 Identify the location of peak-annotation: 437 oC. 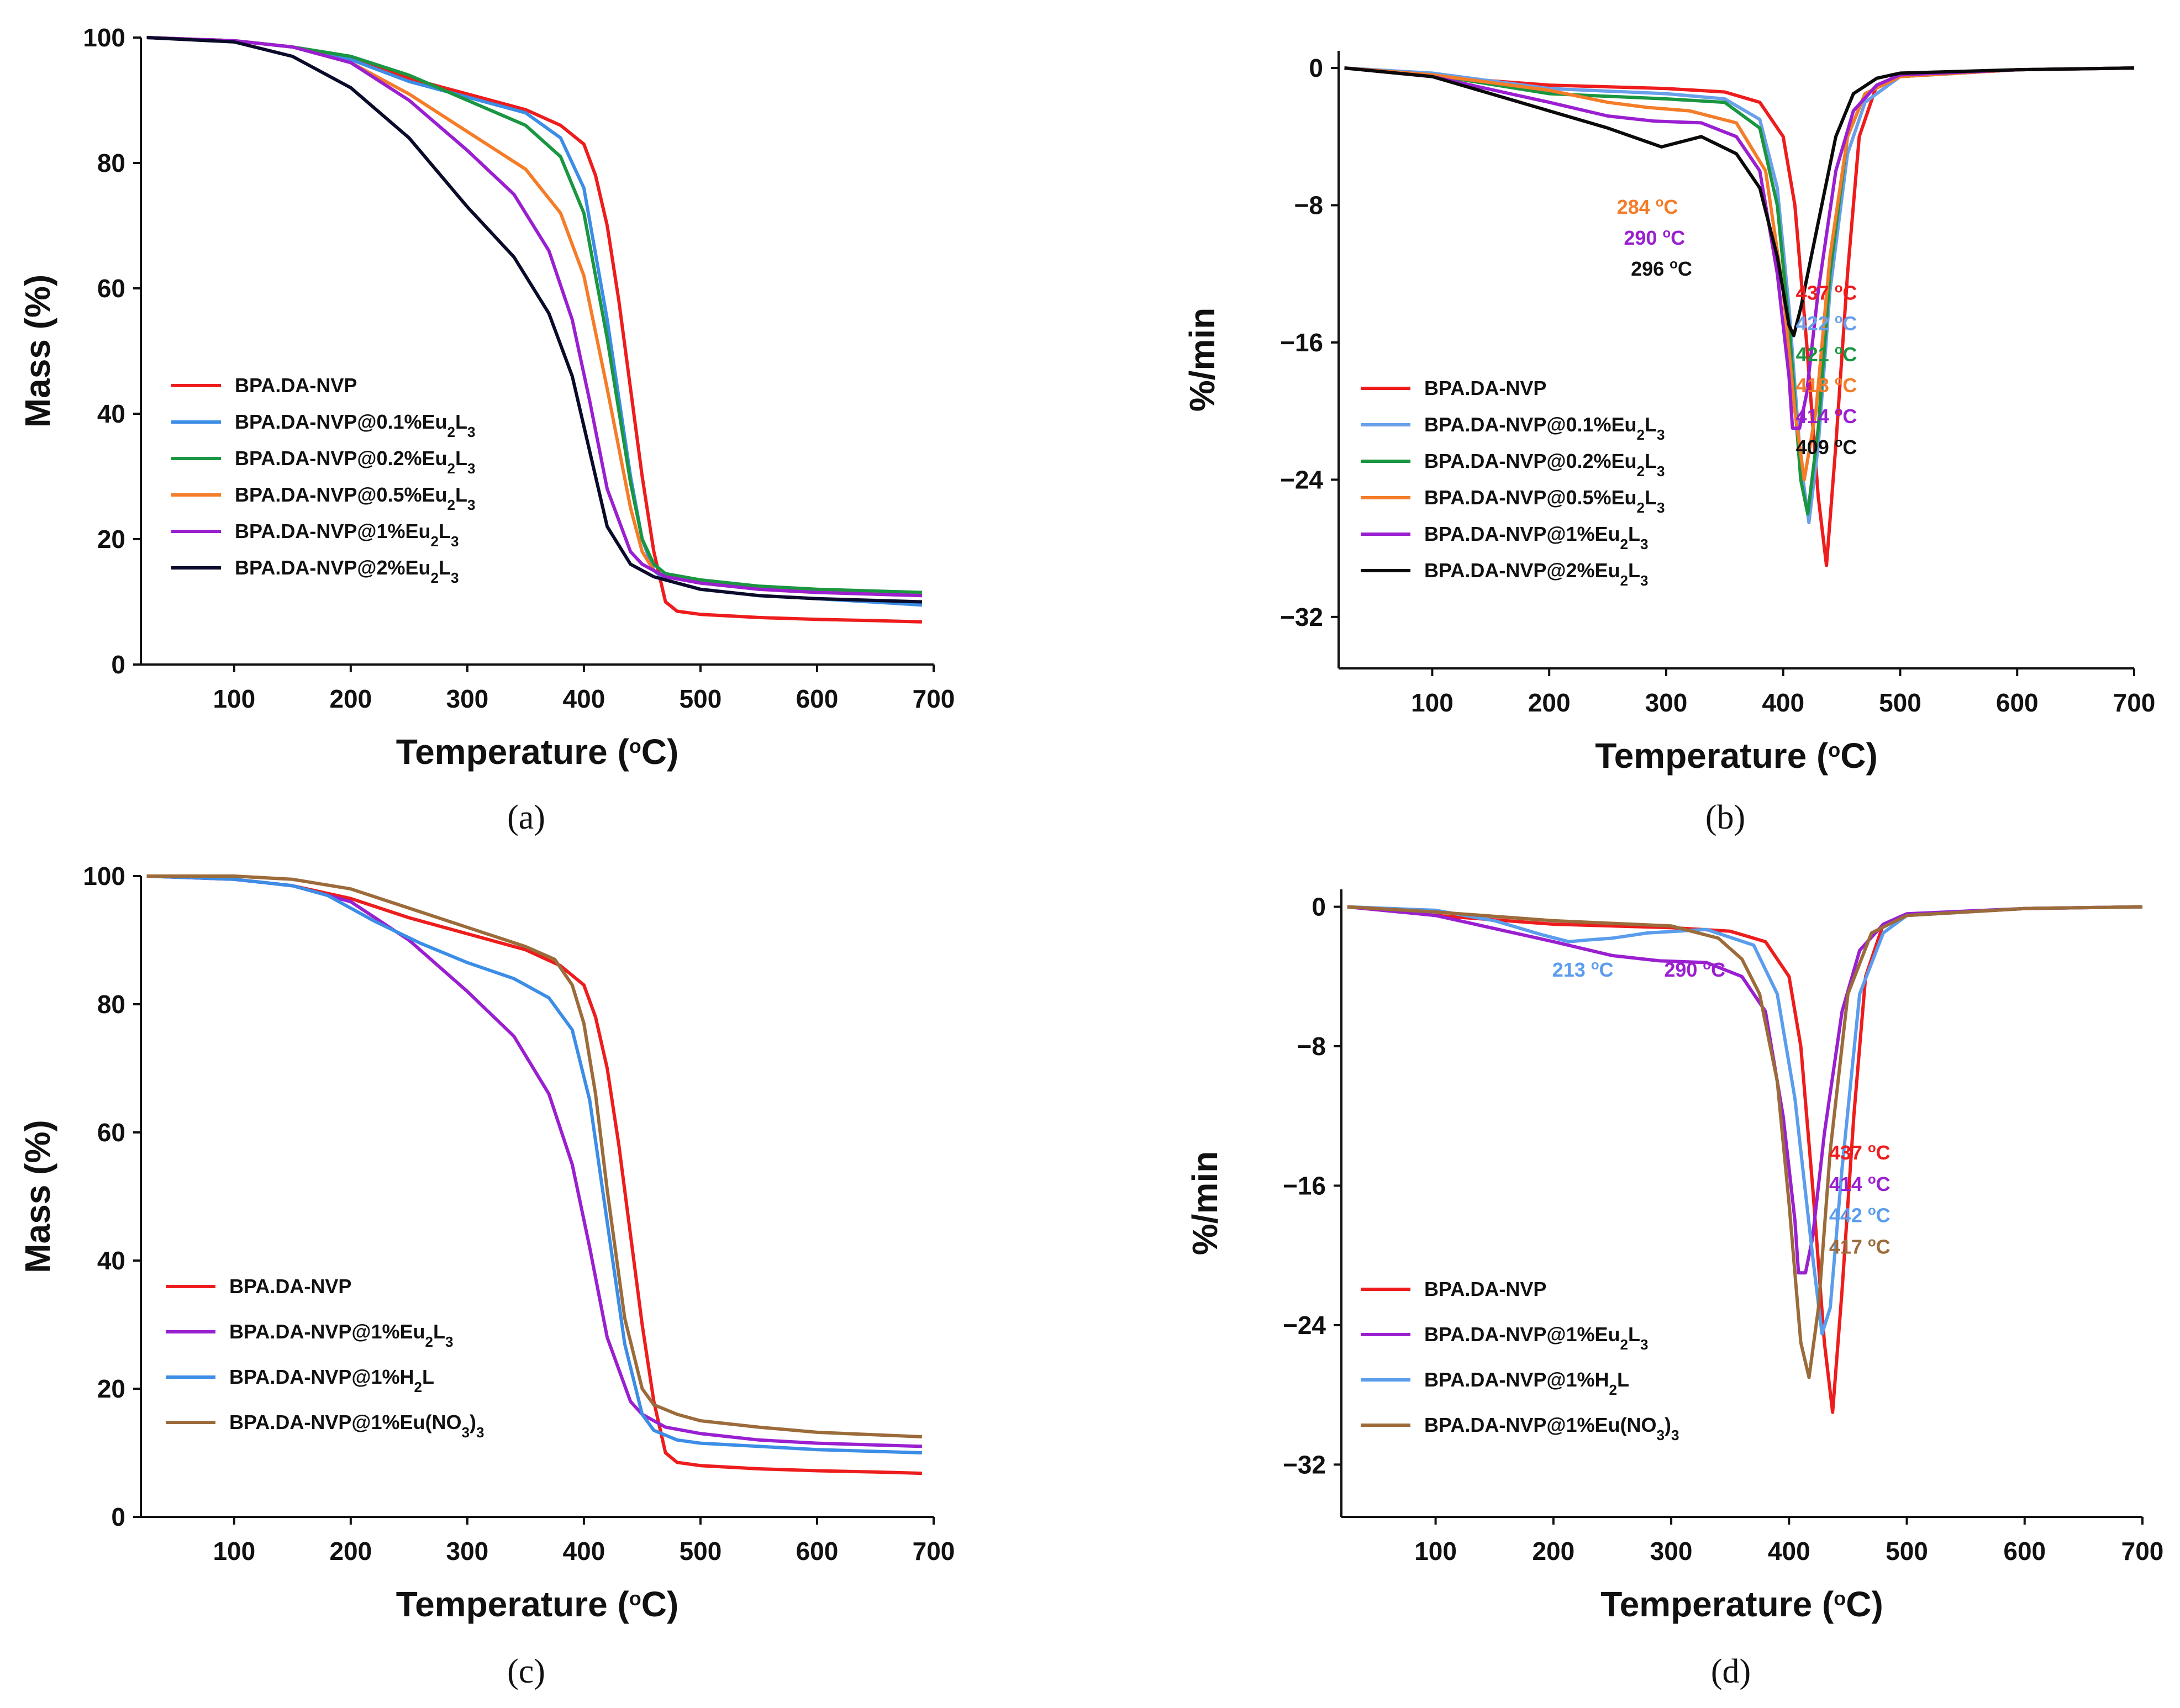
(1826, 292).